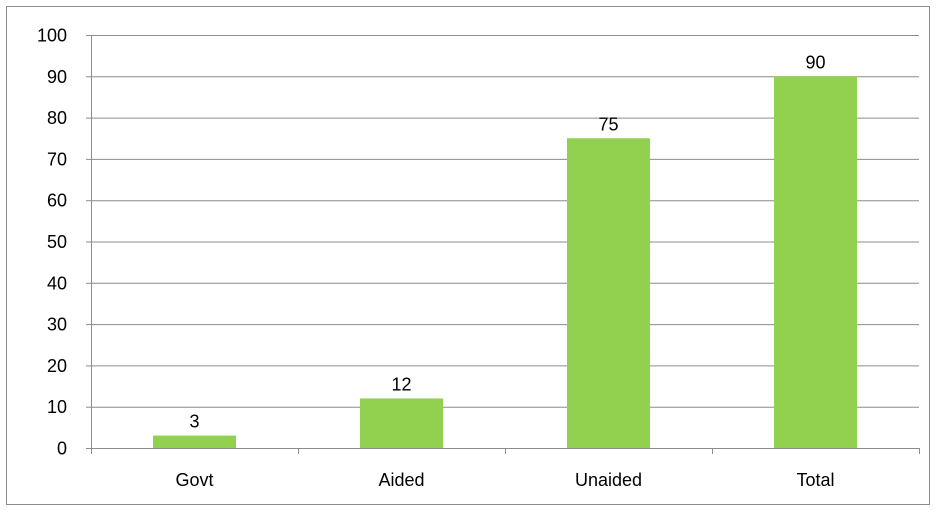  Describe the element at coordinates (57, 283) in the screenshot. I see `y-tick-label: 40` at that location.